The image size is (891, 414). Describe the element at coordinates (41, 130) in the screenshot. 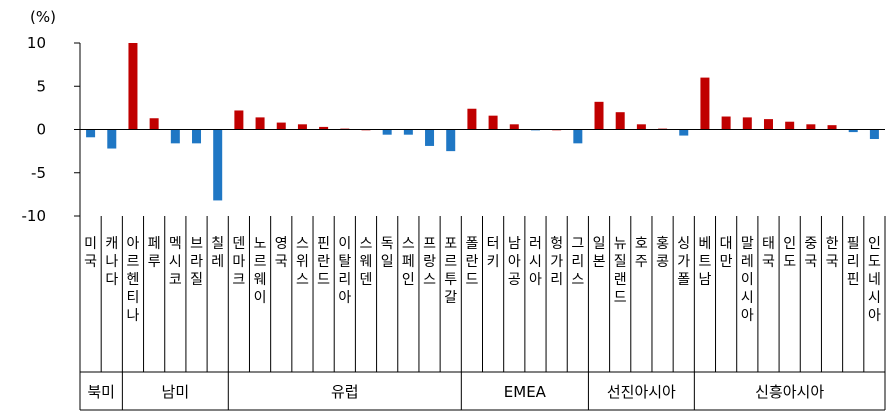

I see `y-tick-label: 0` at that location.